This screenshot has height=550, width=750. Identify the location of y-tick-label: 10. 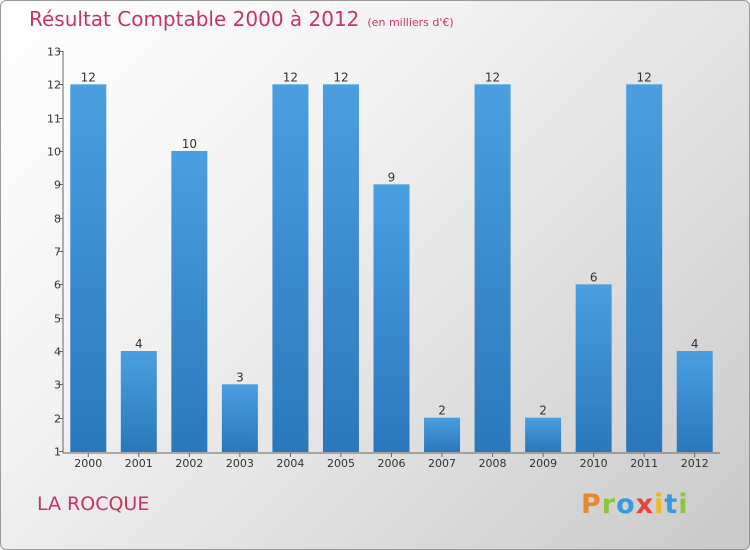
(54, 152).